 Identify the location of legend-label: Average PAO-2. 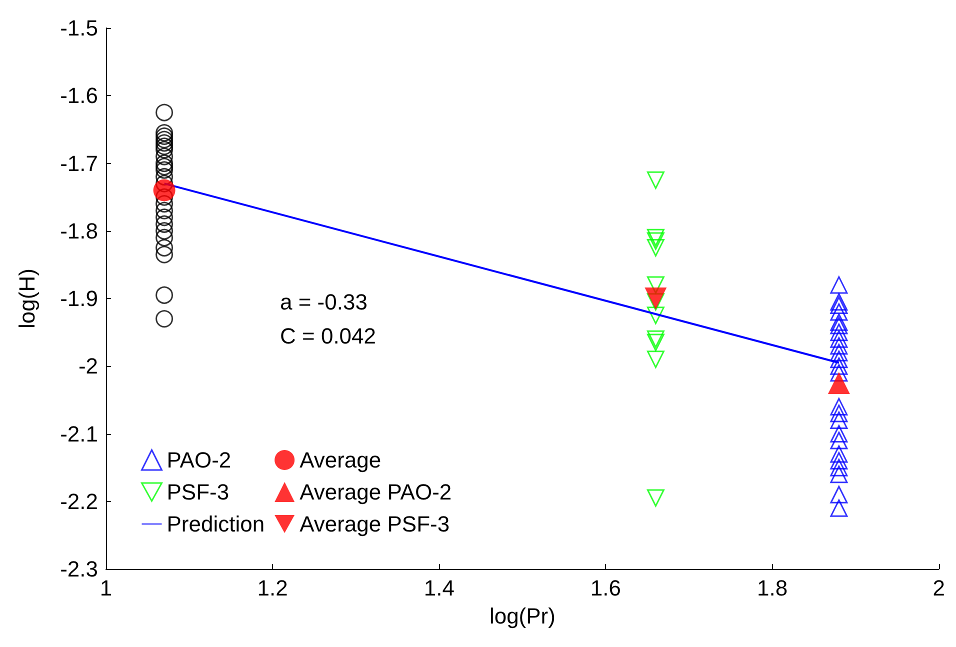
(376, 492).